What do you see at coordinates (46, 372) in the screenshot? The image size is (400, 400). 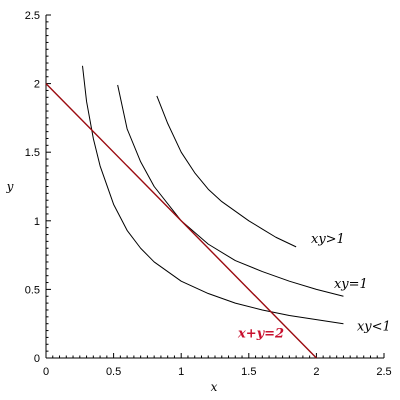 I see `x-tick-label: 0` at bounding box center [46, 372].